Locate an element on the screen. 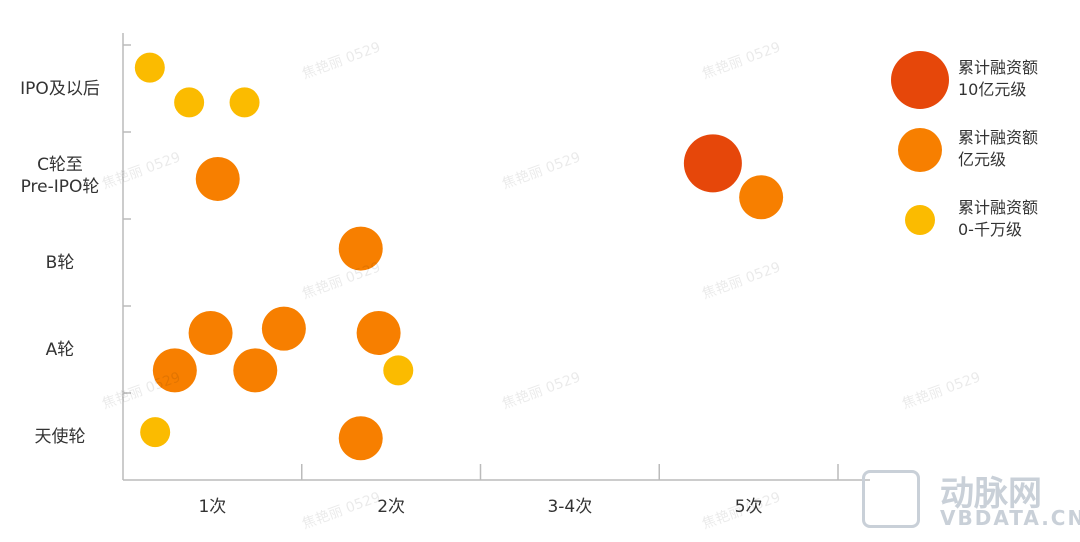  logo-name: 动脉网 is located at coordinates (991, 494).